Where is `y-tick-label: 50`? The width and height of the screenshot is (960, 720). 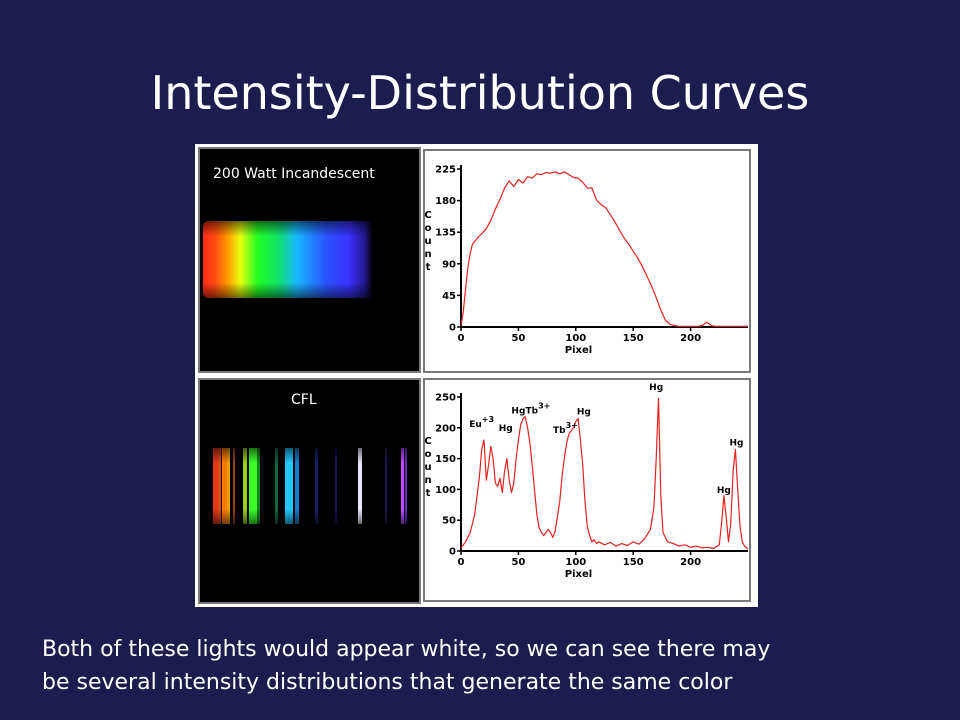 y-tick-label: 50 is located at coordinates (449, 521).